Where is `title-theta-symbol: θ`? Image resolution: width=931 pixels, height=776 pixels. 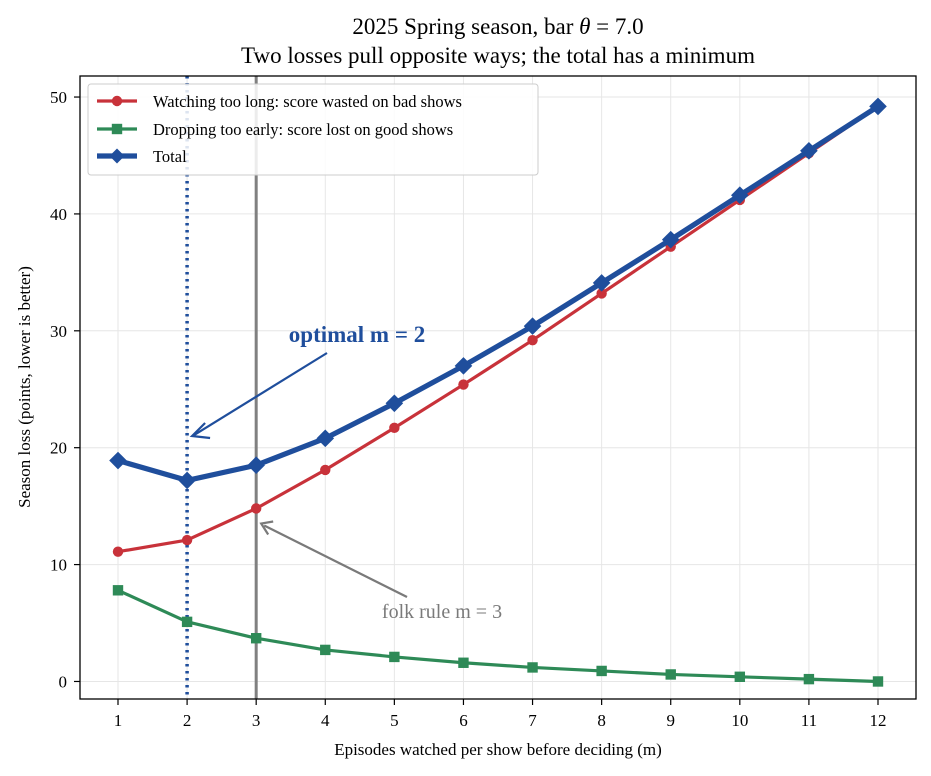 title-theta-symbol: θ is located at coordinates (584, 26).